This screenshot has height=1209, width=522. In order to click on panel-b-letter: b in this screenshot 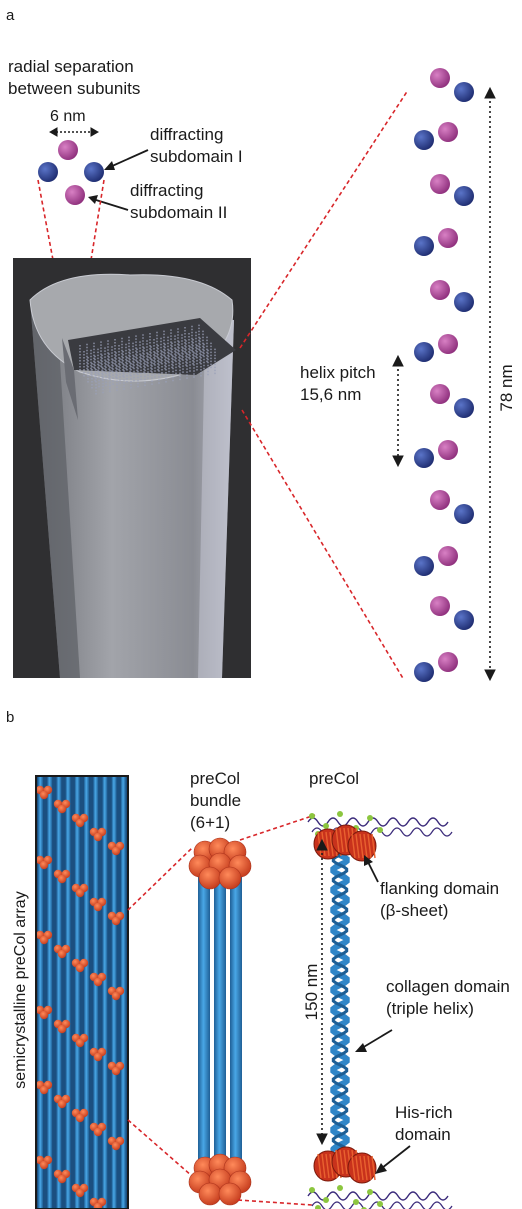, I will do `click(10, 717)`.